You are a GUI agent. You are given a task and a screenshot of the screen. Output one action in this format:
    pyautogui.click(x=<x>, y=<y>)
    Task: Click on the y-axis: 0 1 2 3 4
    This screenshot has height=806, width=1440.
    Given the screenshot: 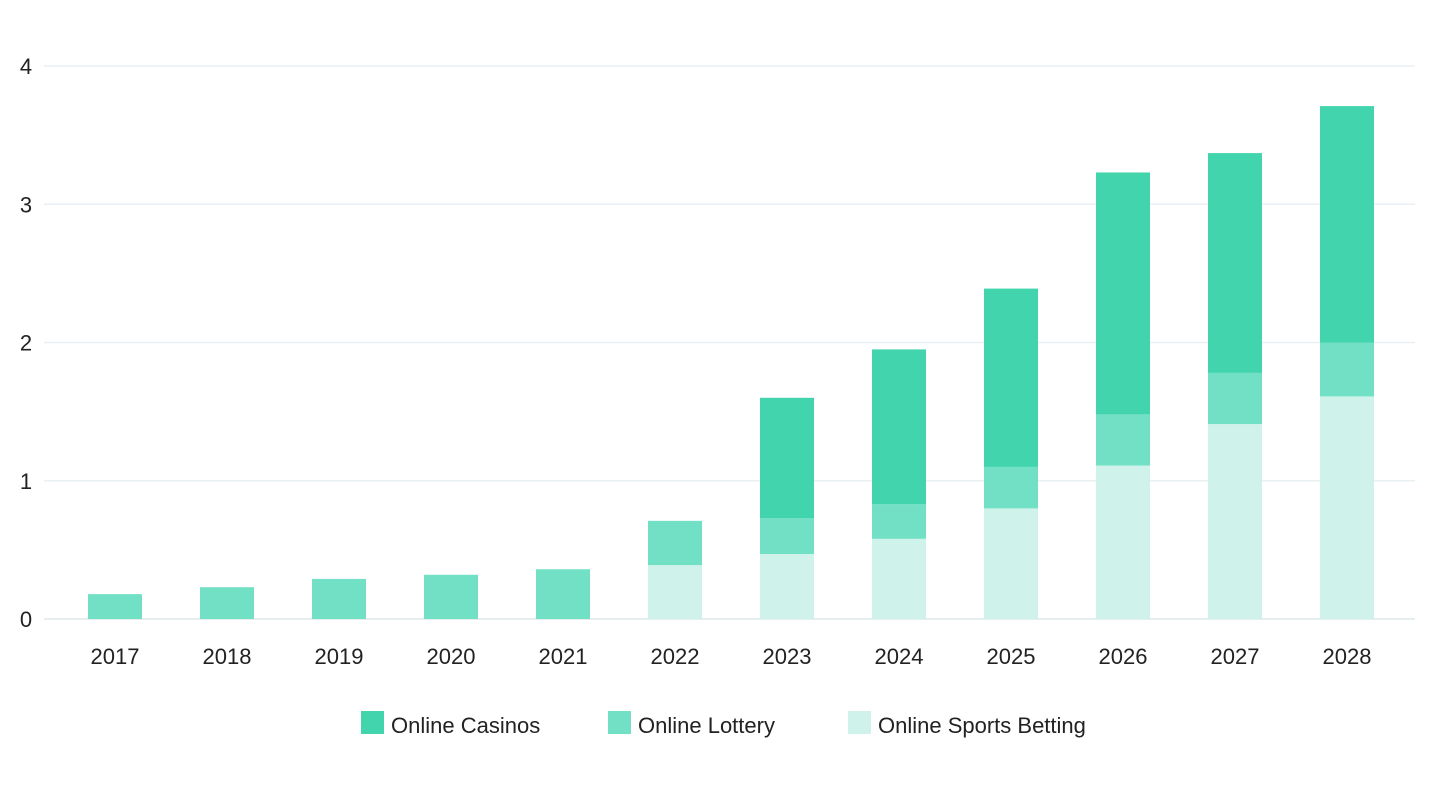 What is the action you would take?
    pyautogui.click(x=26, y=343)
    